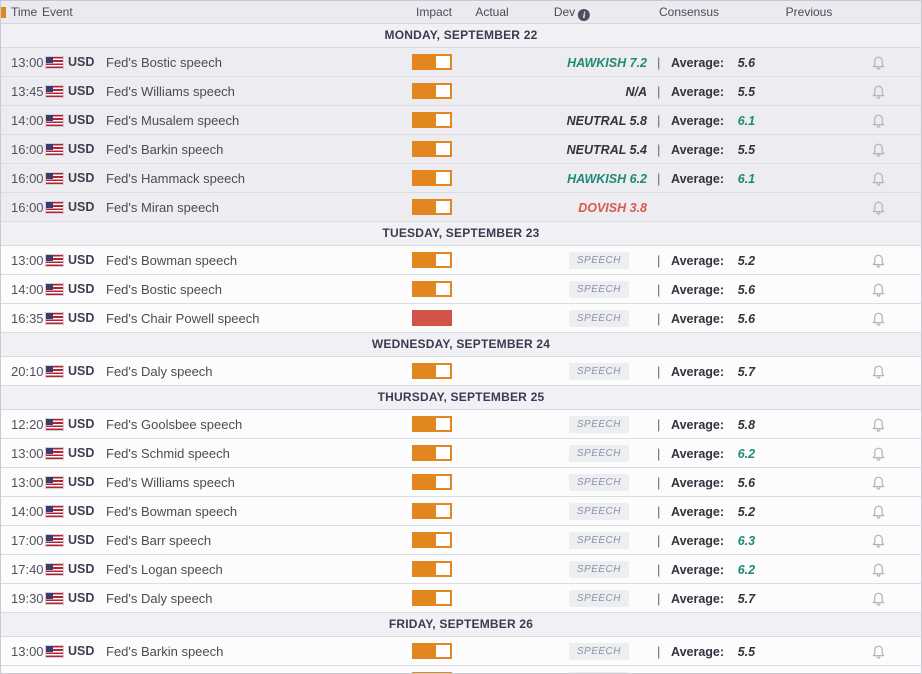  Describe the element at coordinates (461, 345) in the screenshot. I see `day-separator: WEDNESDAY, SEPTEMBER 24` at that location.